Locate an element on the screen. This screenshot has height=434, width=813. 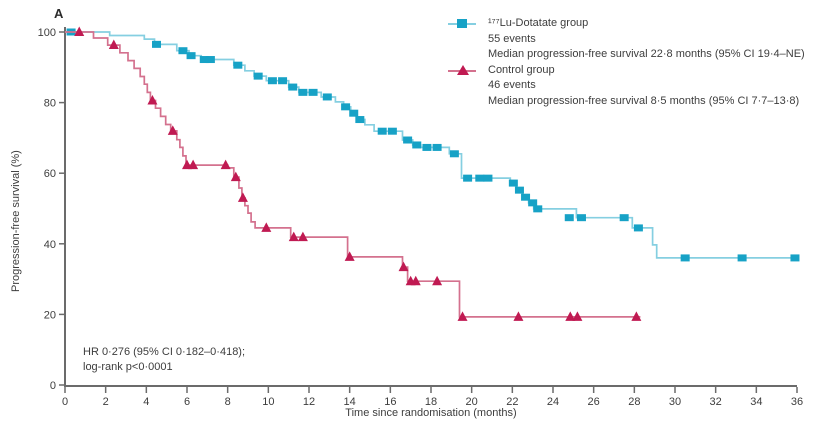
y-axis-title: Progression-free survival (%) is located at coordinates (16, 221).